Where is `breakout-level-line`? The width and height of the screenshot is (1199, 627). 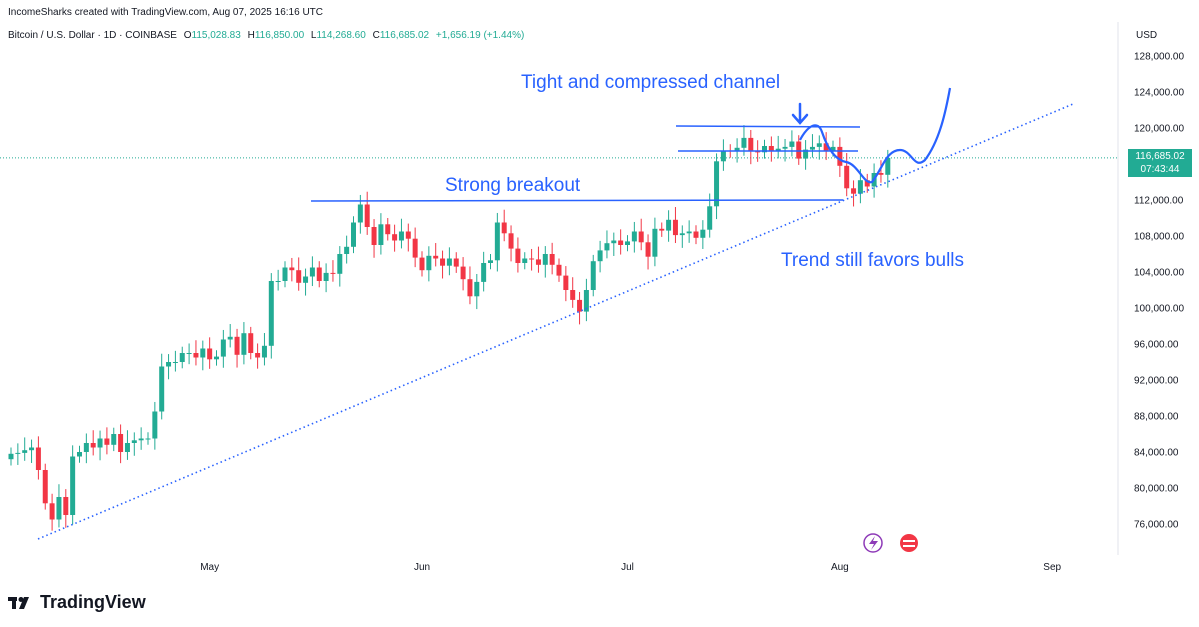
breakout-level-line is located at coordinates (577, 200).